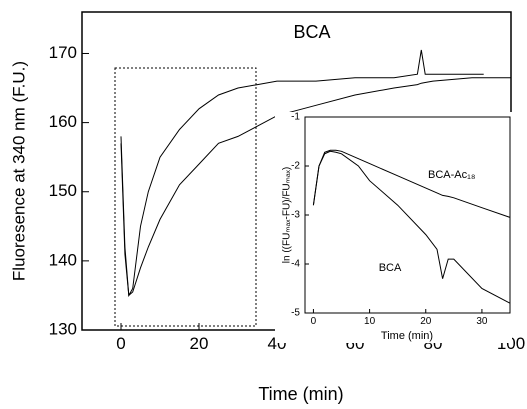 The height and width of the screenshot is (409, 527). I want to click on x-tick-label: 30, so click(482, 321).